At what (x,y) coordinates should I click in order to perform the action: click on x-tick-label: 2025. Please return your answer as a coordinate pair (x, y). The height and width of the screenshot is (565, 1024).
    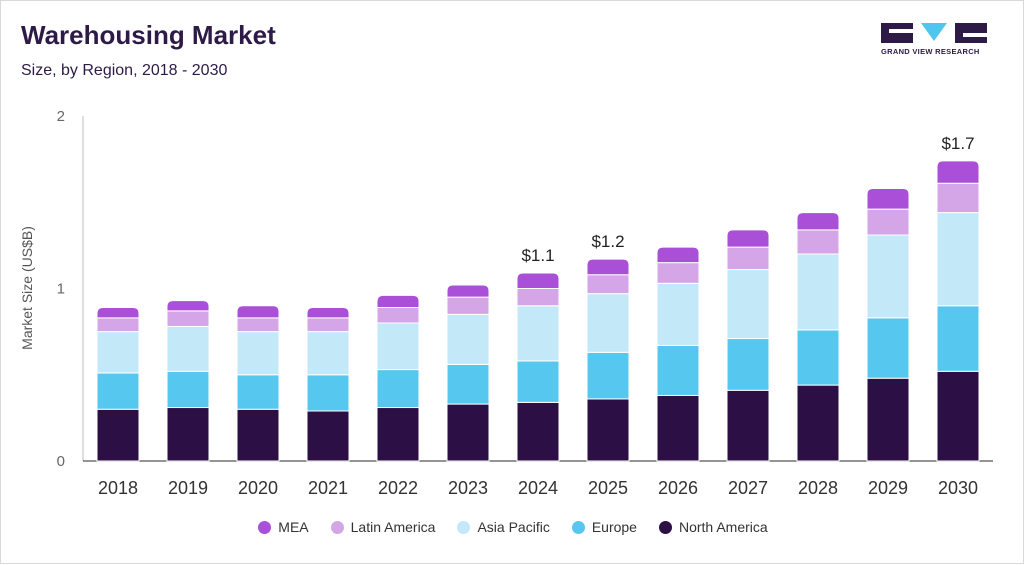
    Looking at the image, I should click on (608, 488).